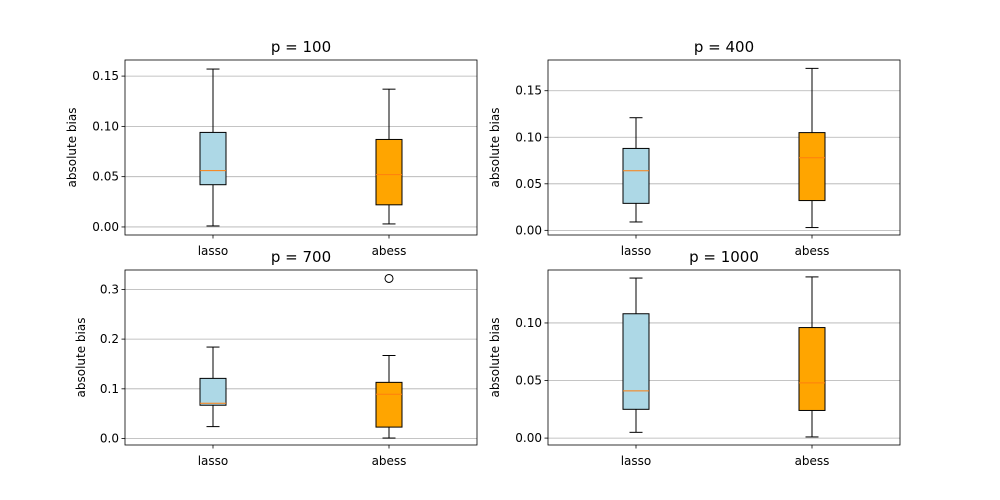  Describe the element at coordinates (301, 257) in the screenshot. I see `subplot-title: p = 700` at that location.